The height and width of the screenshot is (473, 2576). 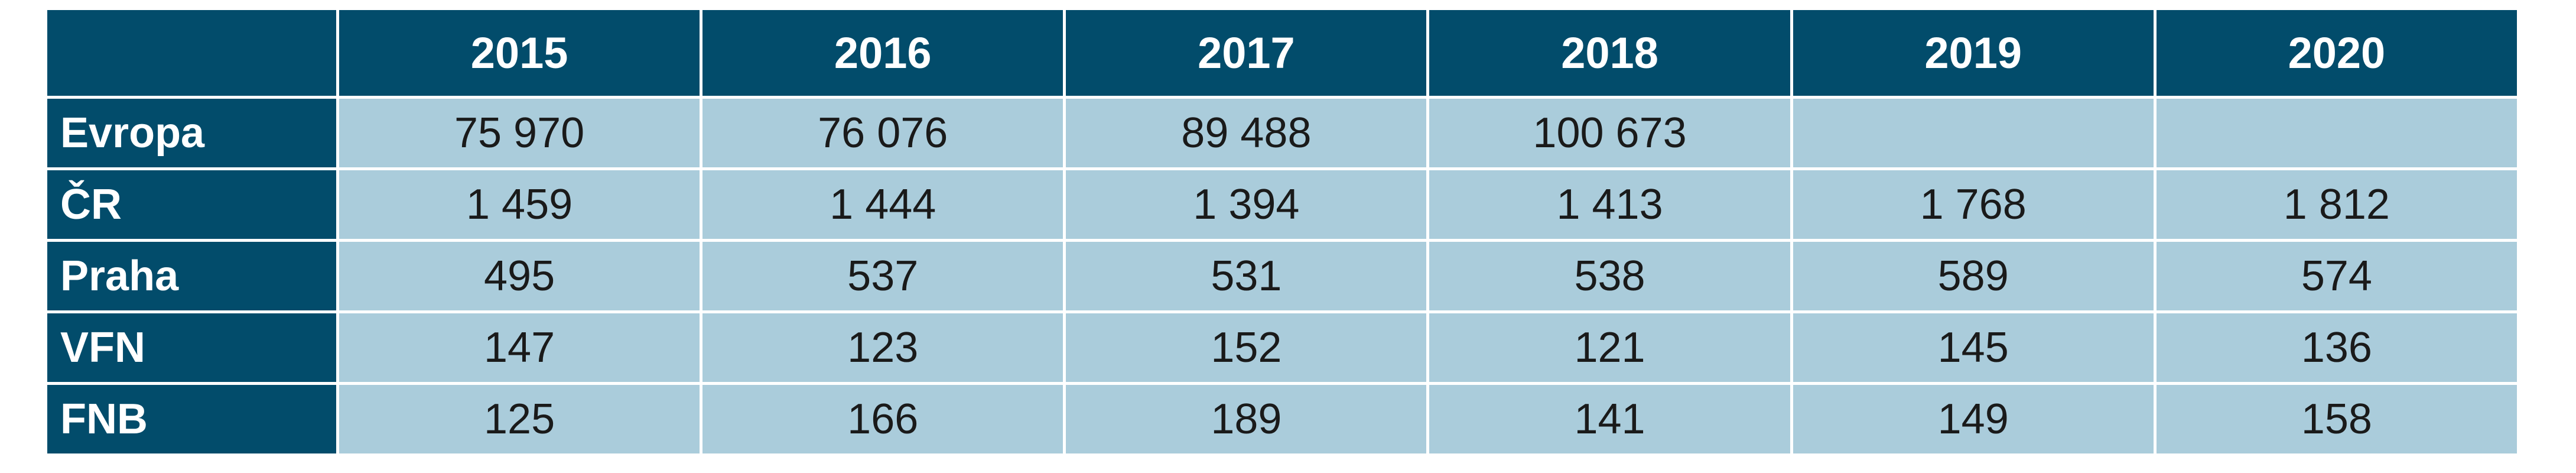 I want to click on column-header-2019: 2019, so click(x=1974, y=53).